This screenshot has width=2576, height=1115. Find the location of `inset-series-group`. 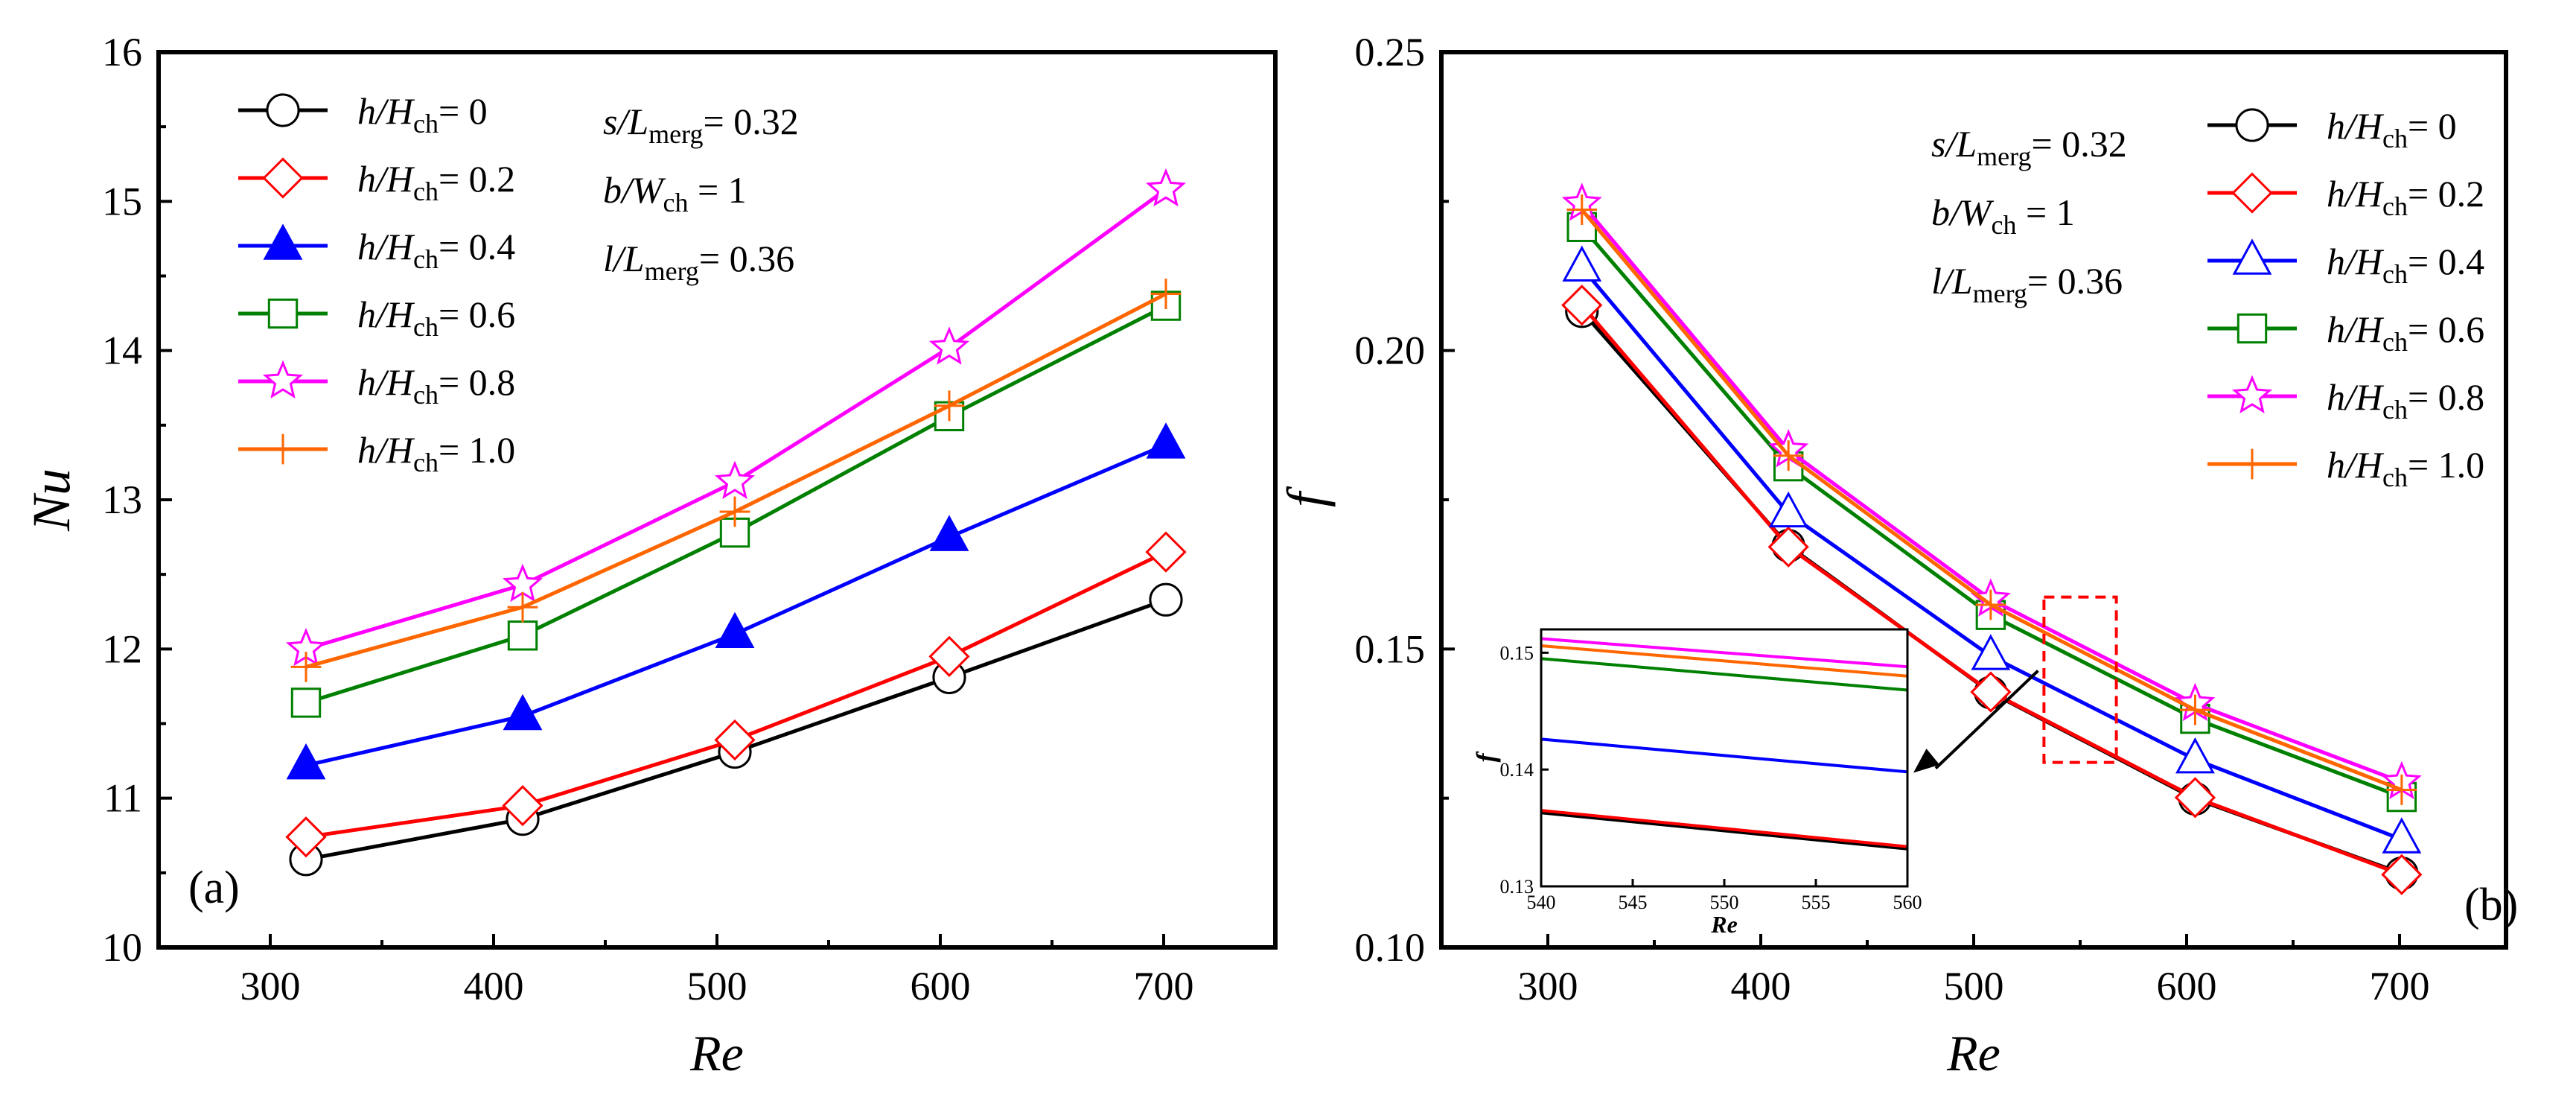

inset-series-group is located at coordinates (1724, 744).